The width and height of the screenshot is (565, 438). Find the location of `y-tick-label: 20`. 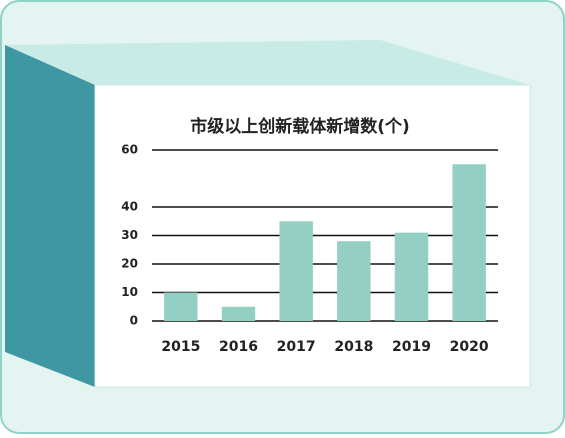

y-tick-label: 20 is located at coordinates (129, 264).